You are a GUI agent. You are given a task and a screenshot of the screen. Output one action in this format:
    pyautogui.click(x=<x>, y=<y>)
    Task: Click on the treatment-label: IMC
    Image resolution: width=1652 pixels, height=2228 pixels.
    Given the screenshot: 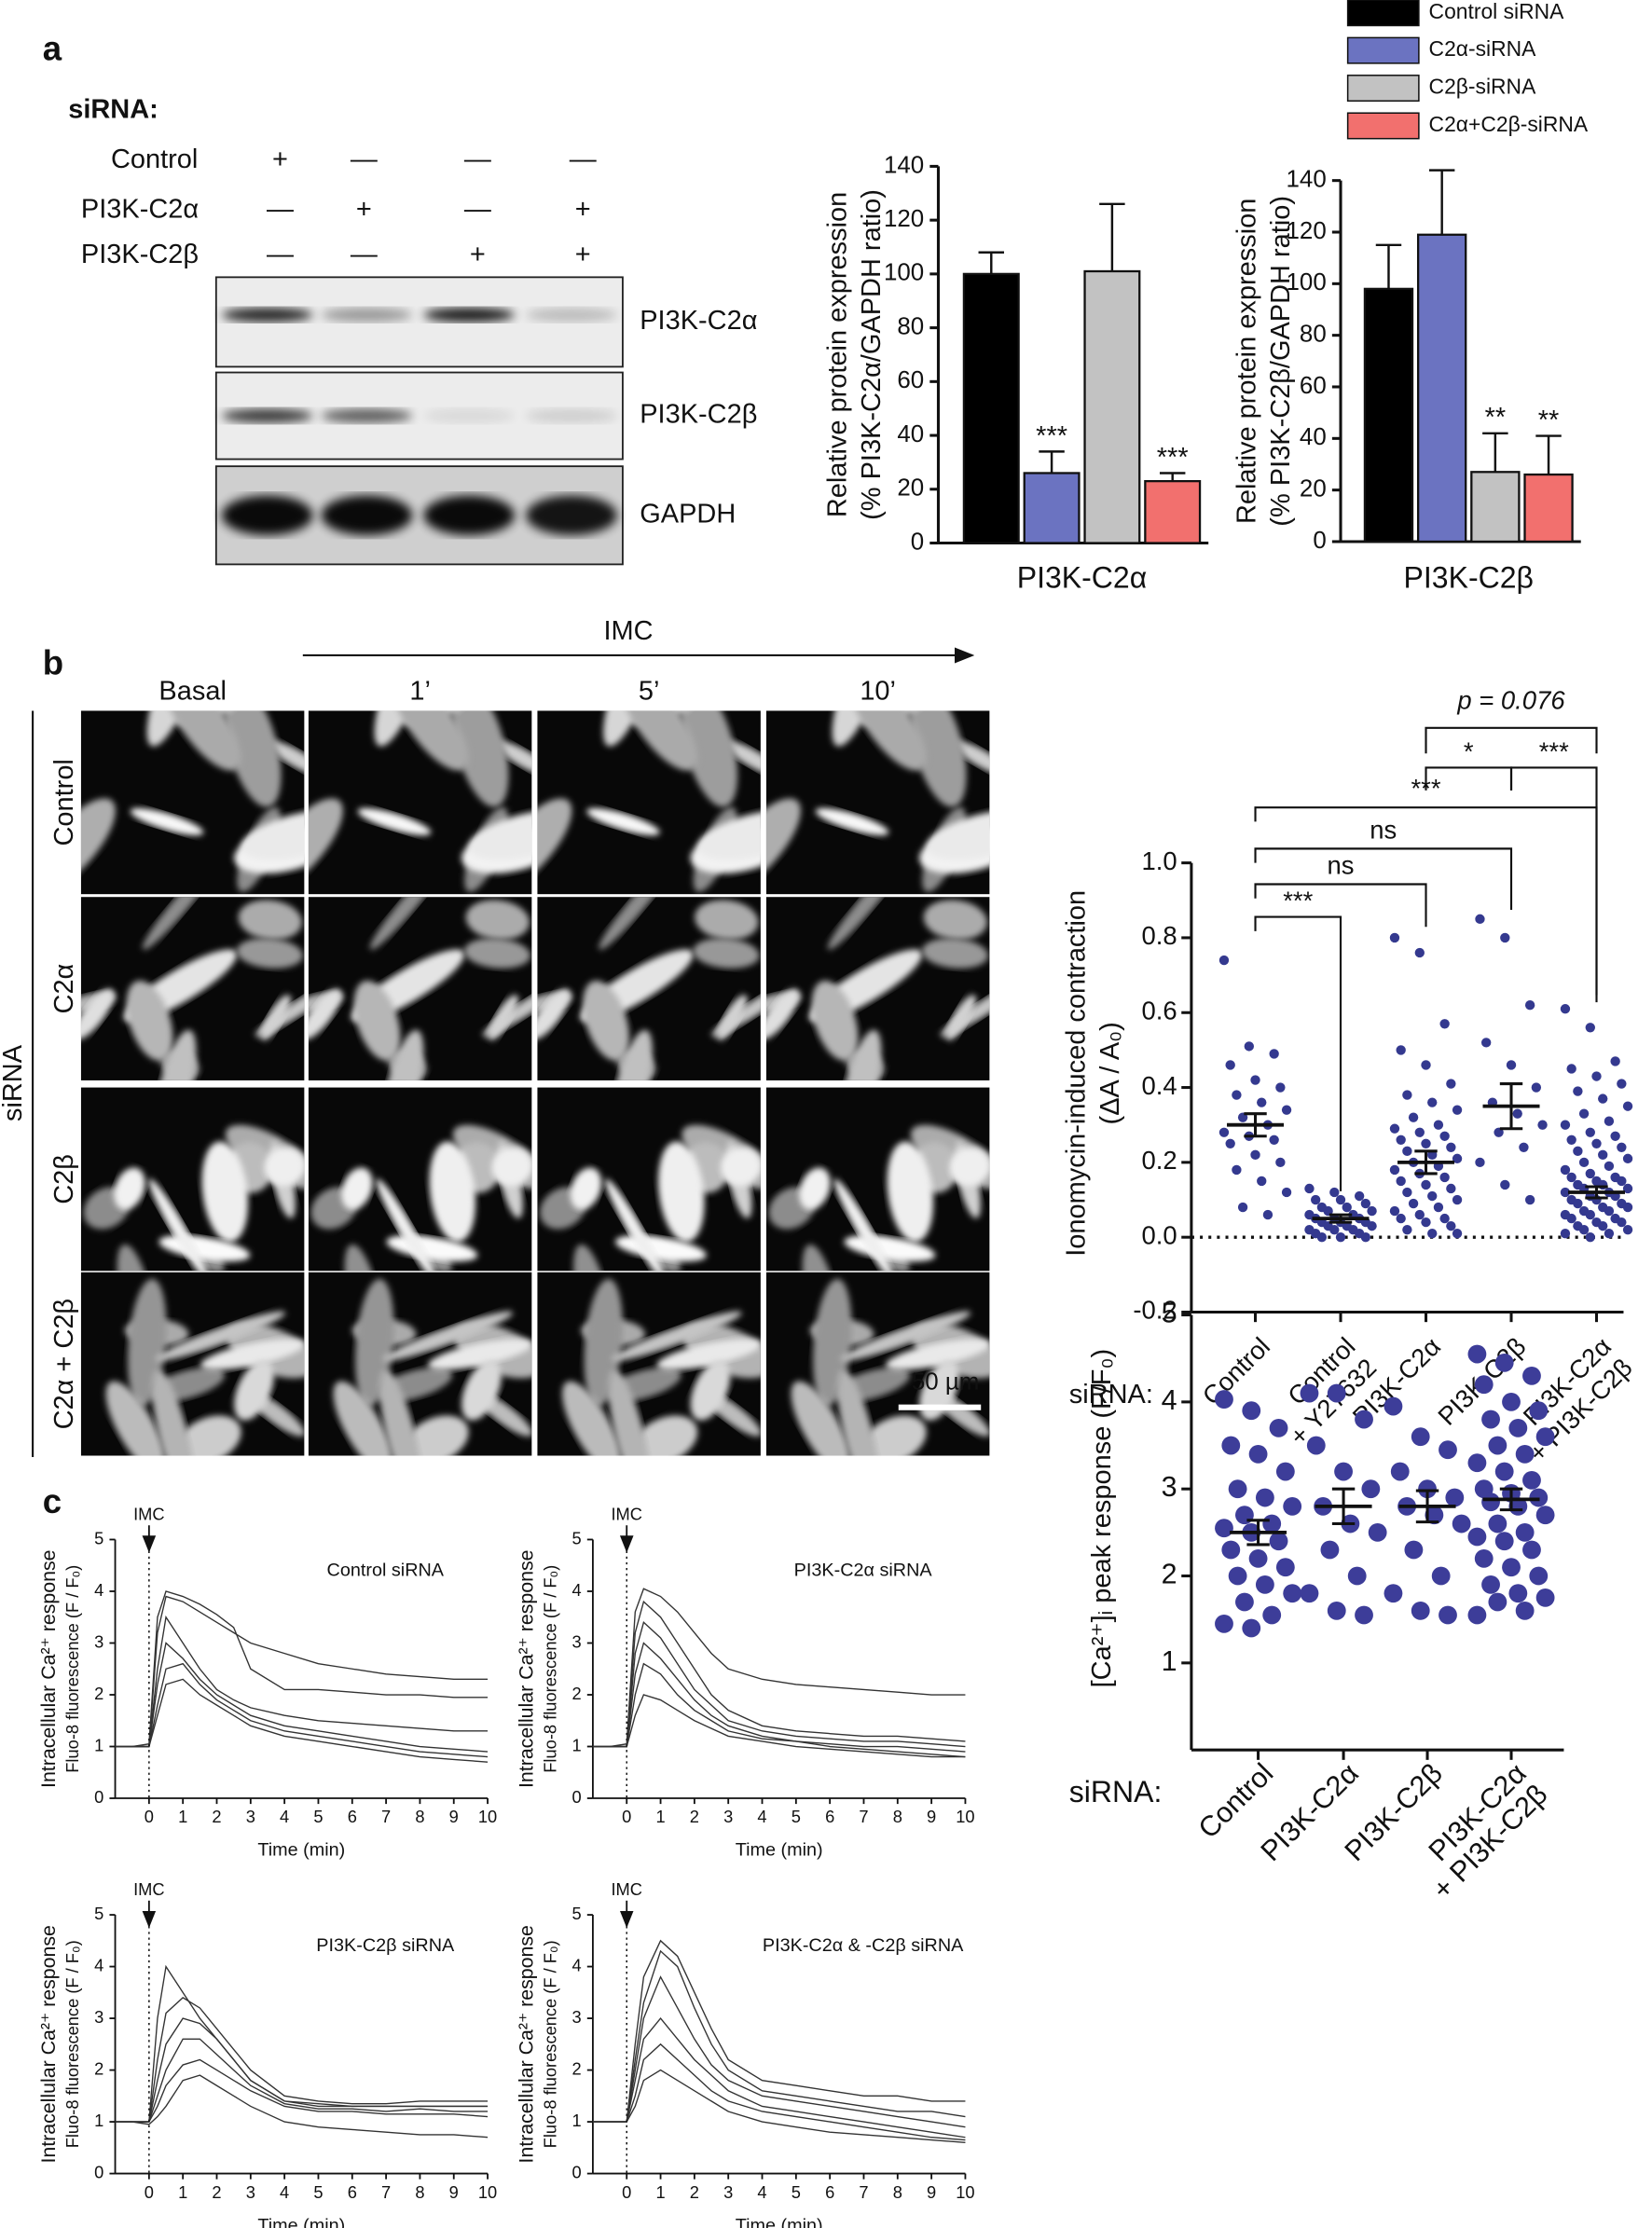 What is the action you would take?
    pyautogui.click(x=628, y=631)
    